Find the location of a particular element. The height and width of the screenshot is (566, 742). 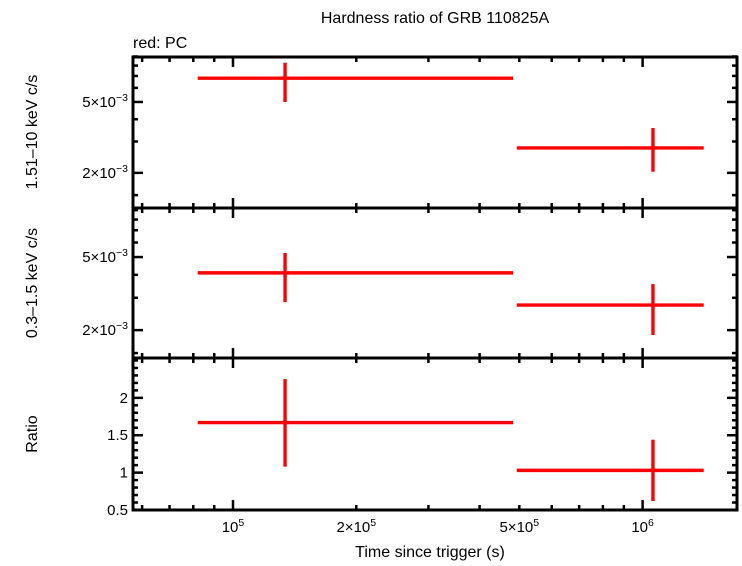

y-axis-title-ratio: Ratio is located at coordinates (32, 433).